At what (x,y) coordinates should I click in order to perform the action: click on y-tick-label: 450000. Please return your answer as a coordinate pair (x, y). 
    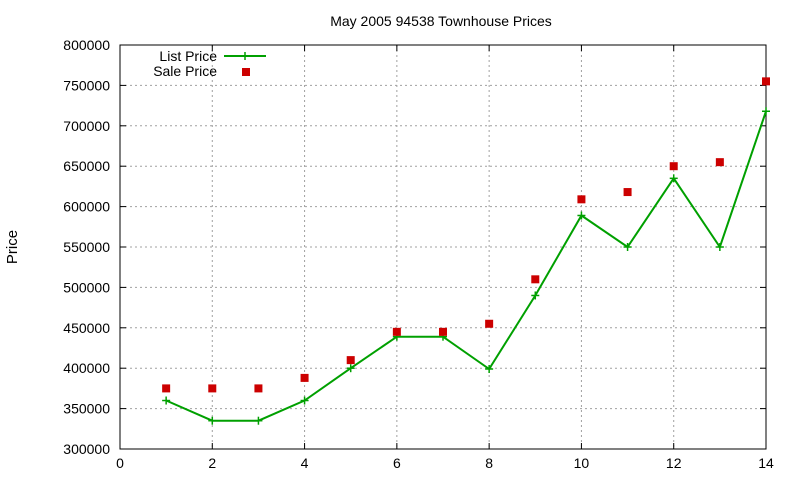
    Looking at the image, I should click on (86, 328).